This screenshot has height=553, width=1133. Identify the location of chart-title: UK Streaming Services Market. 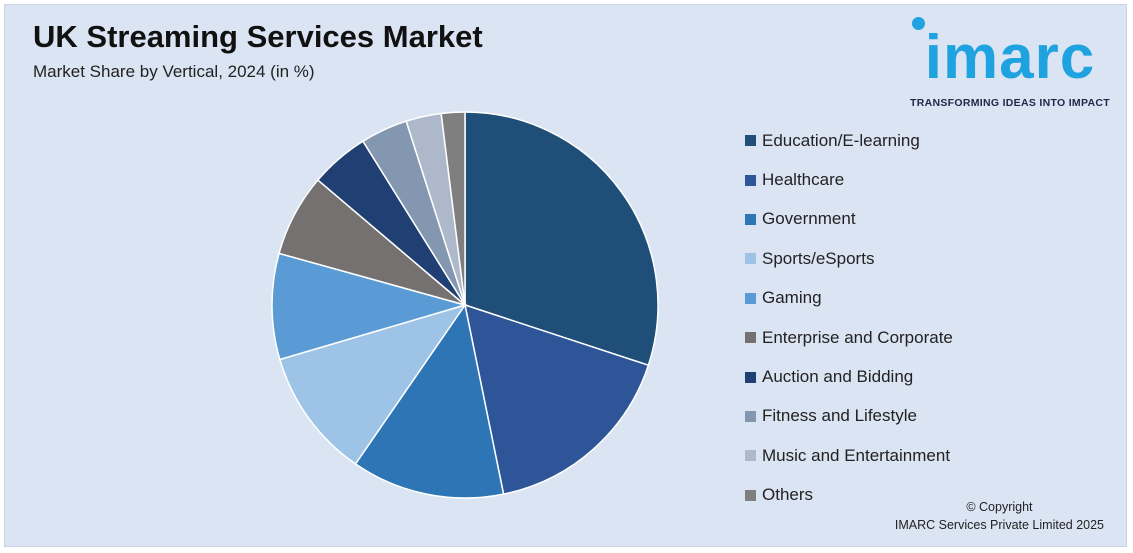
(258, 36).